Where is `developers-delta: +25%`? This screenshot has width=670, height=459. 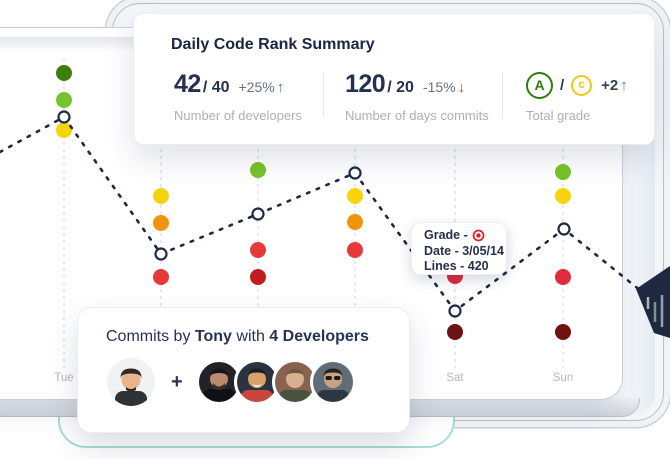
developers-delta: +25% is located at coordinates (256, 87).